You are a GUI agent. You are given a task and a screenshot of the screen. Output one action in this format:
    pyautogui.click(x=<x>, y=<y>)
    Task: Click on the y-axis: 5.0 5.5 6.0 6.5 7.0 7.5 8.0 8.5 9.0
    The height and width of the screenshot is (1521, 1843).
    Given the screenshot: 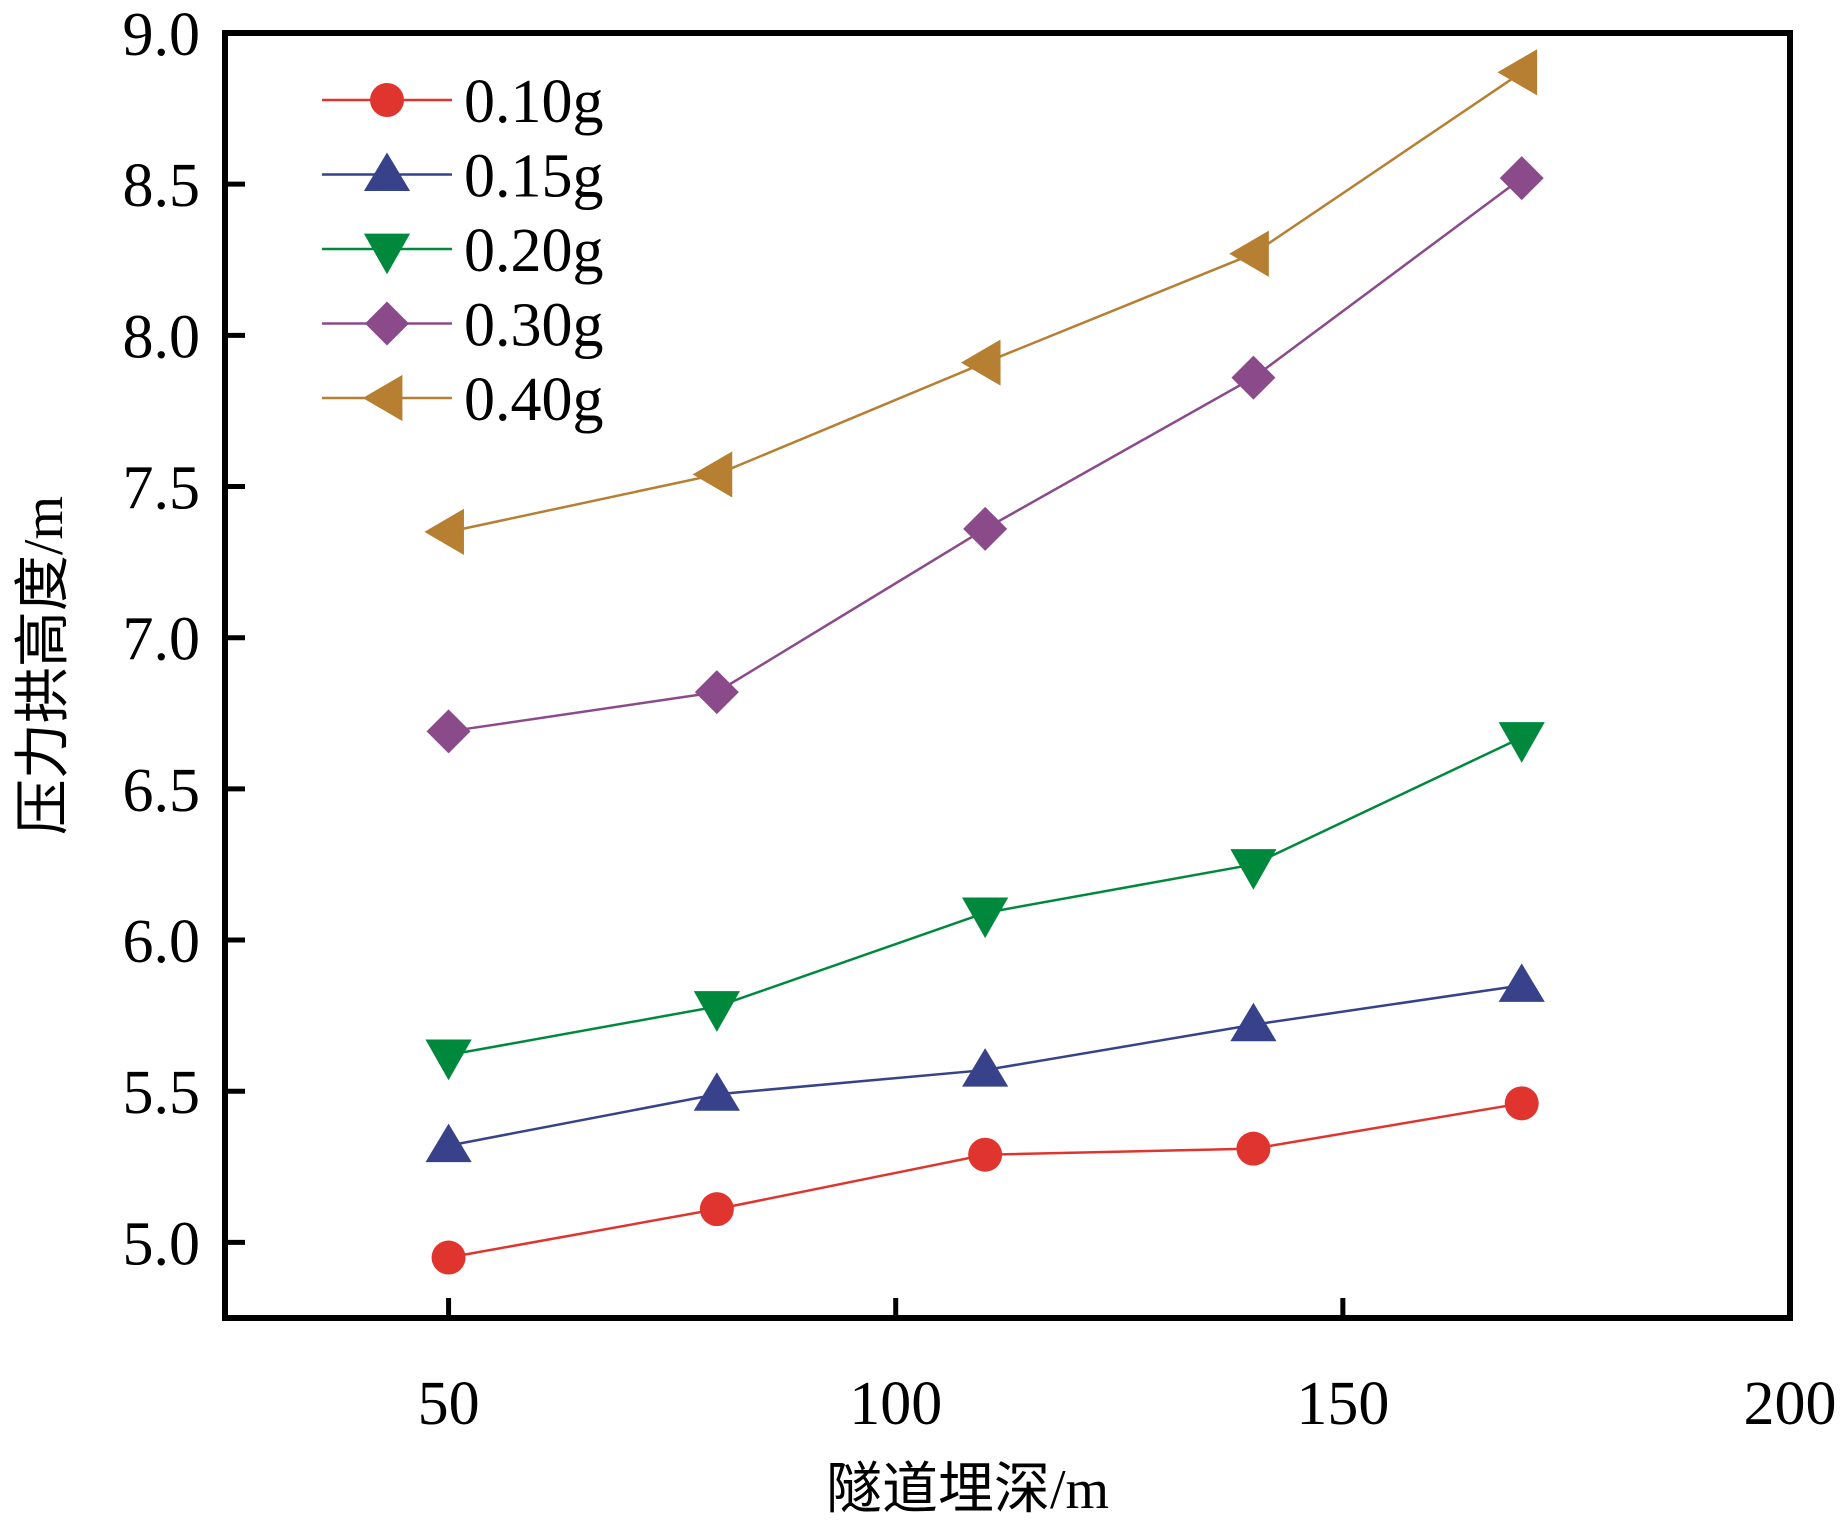 What is the action you would take?
    pyautogui.click(x=184, y=639)
    